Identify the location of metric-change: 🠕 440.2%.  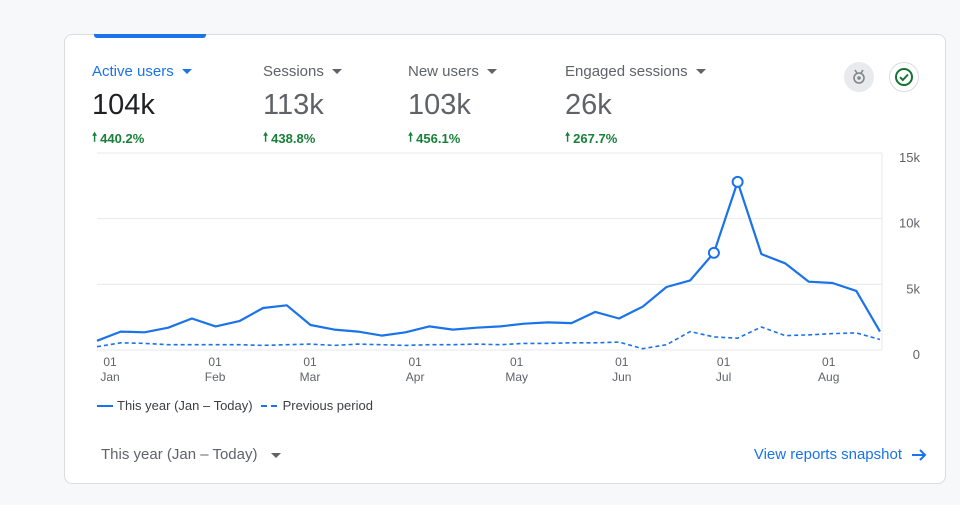
(142, 138).